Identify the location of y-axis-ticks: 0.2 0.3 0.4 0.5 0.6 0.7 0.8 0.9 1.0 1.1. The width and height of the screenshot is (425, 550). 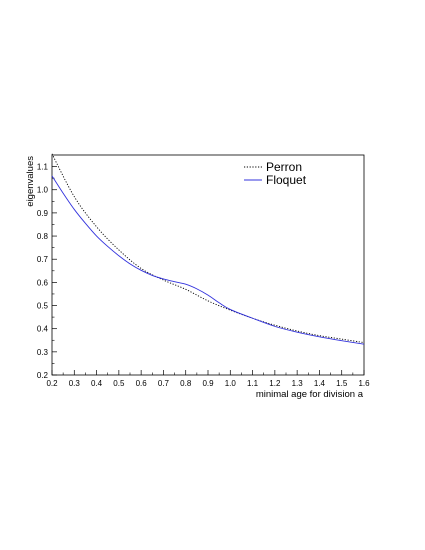
(47, 271).